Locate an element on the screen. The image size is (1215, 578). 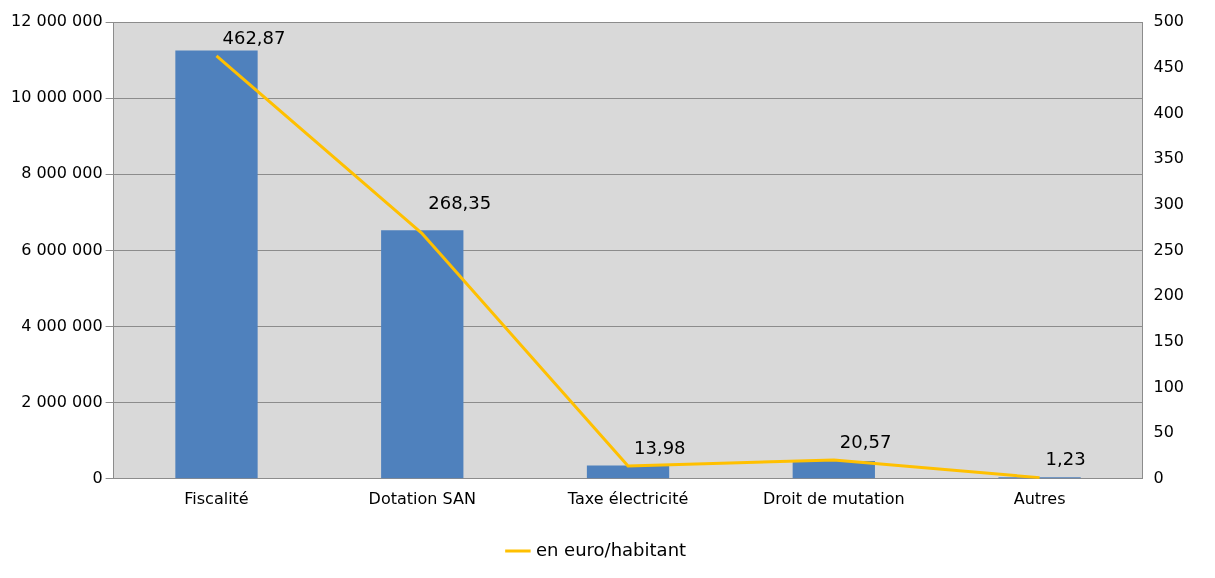
y2-tick-label: 50 is located at coordinates (1163, 432).